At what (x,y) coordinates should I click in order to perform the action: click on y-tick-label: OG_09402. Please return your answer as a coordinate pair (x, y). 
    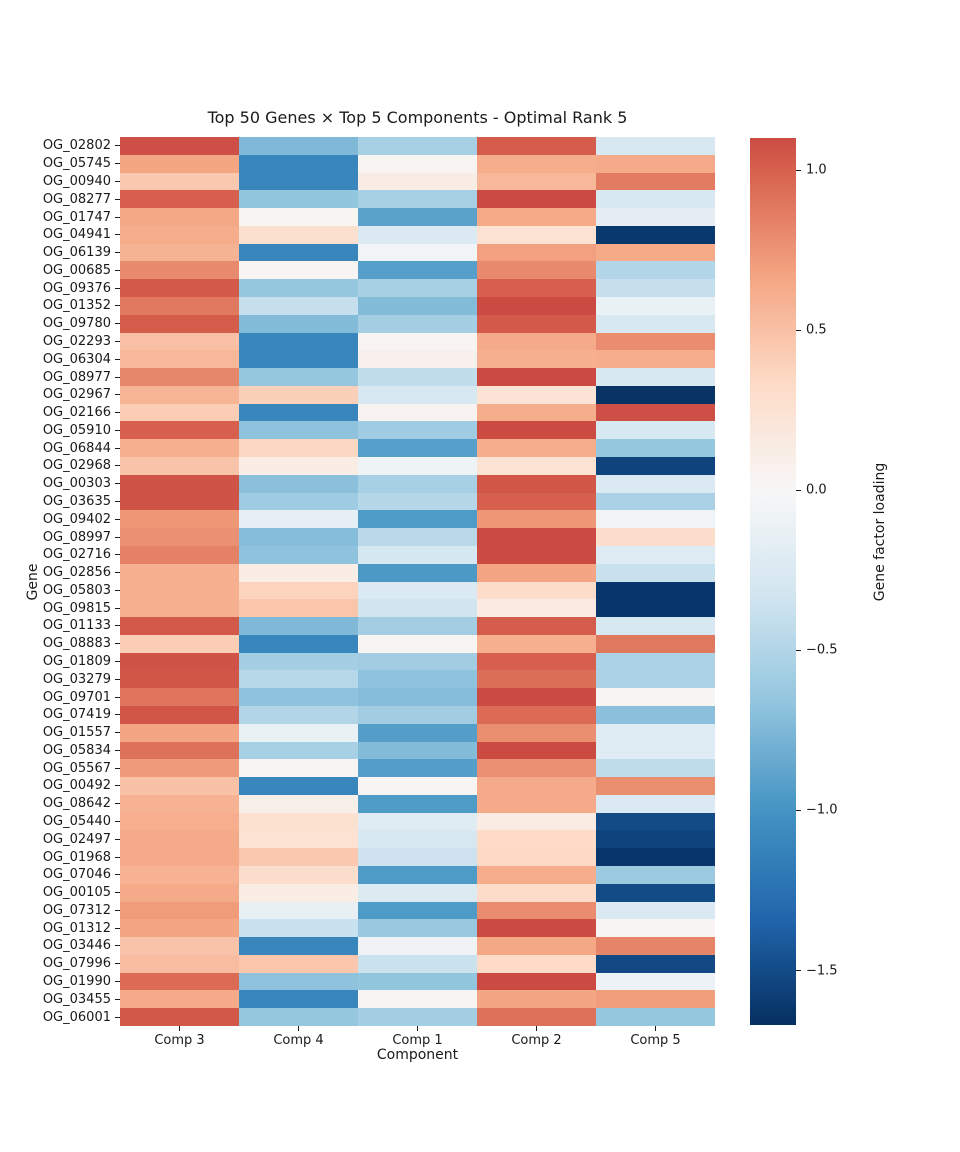
    Looking at the image, I should click on (76, 519).